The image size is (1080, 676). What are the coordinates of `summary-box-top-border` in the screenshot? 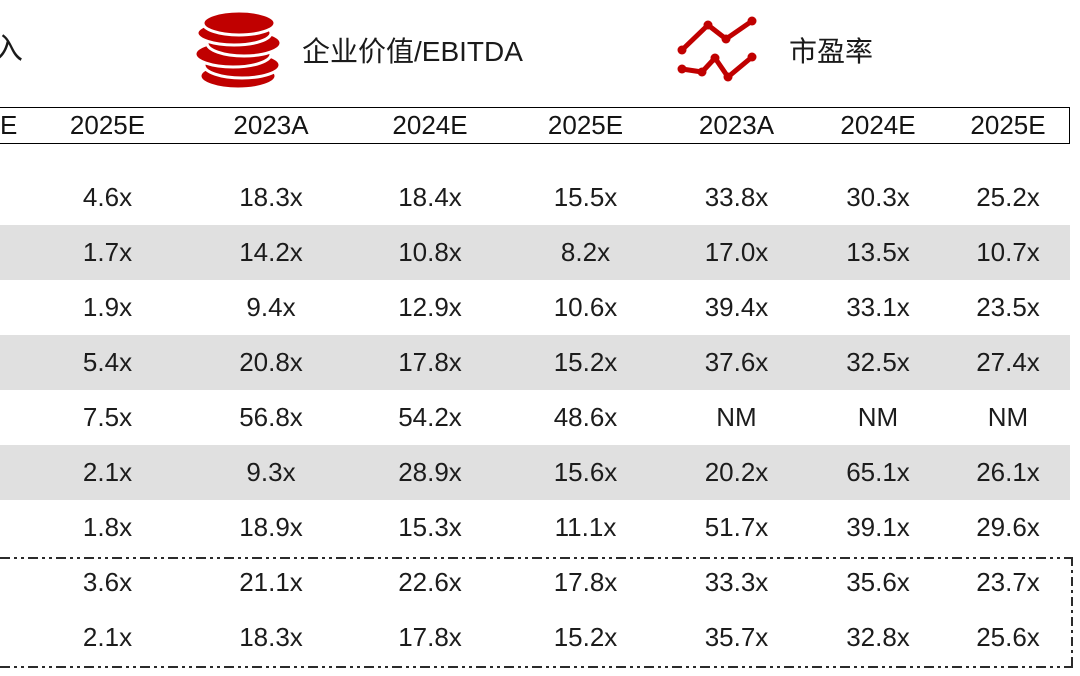 It's located at (536, 558).